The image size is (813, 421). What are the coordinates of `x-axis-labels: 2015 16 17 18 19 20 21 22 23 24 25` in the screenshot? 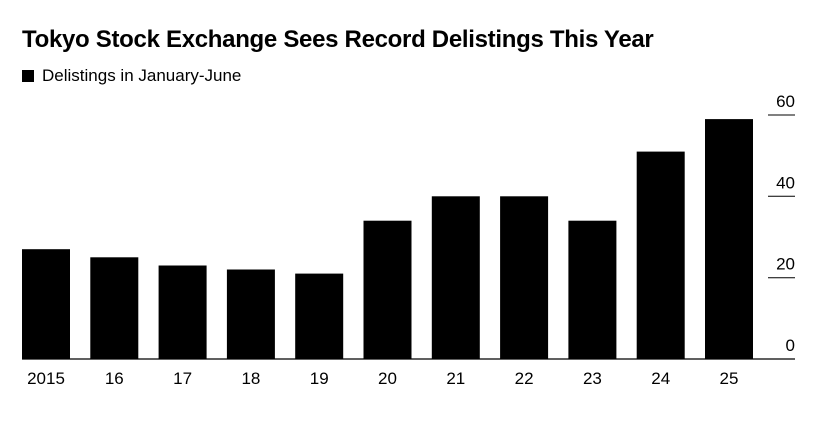 It's located at (382, 378).